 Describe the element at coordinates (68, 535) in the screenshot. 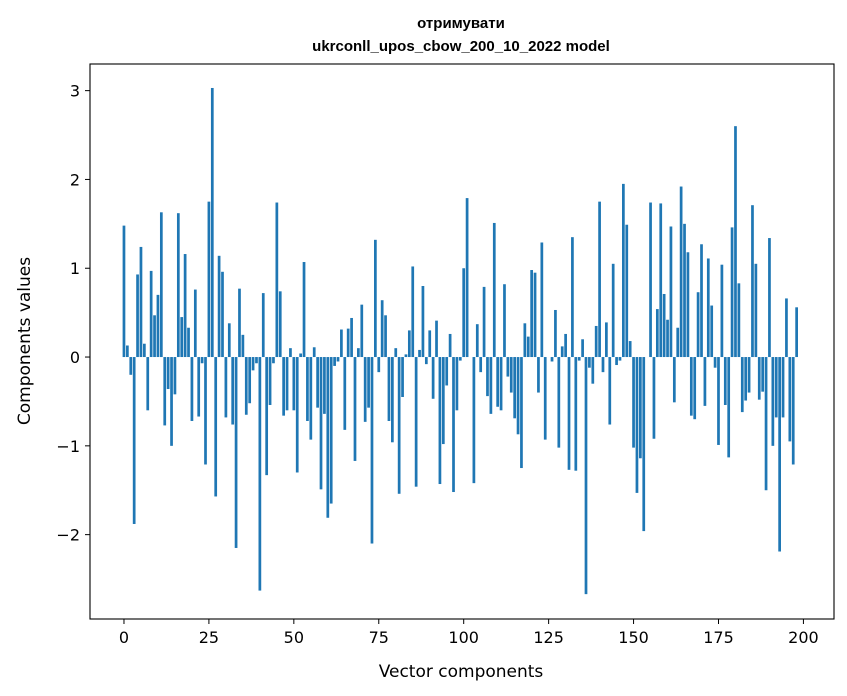

I see `y-tick-label: −2` at that location.